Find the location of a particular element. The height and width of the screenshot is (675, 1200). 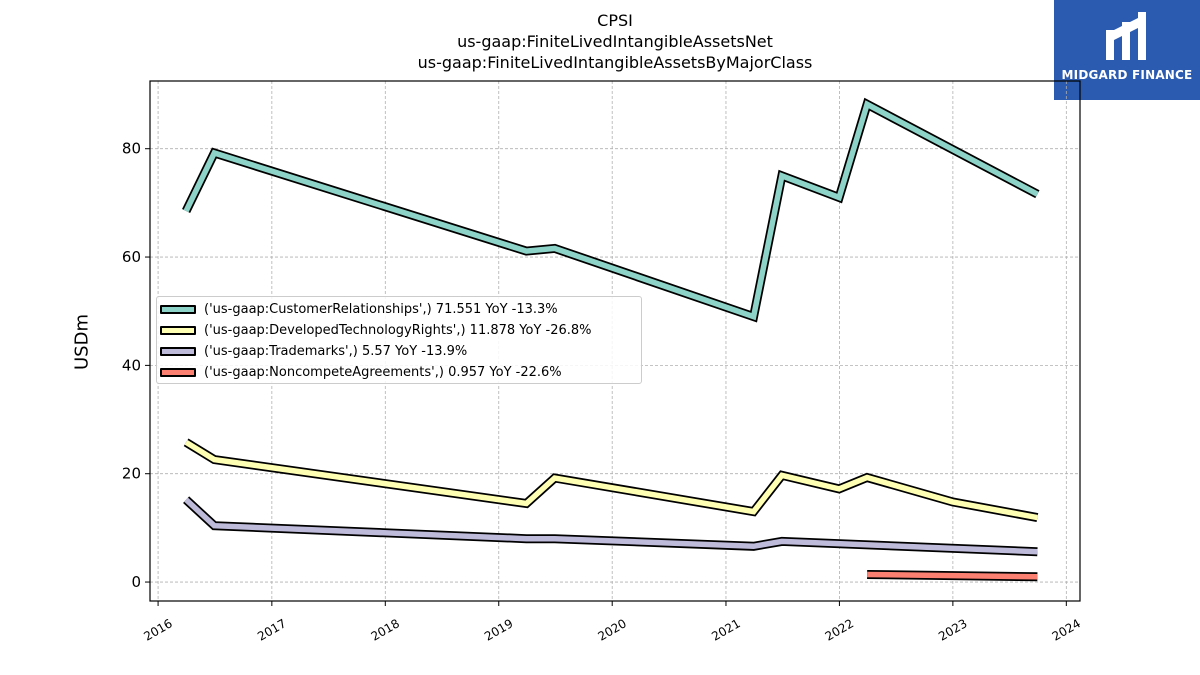

legend-item: ('us-gaap:Trademarks',) 5.57 YoY -13.9% is located at coordinates (313, 351).